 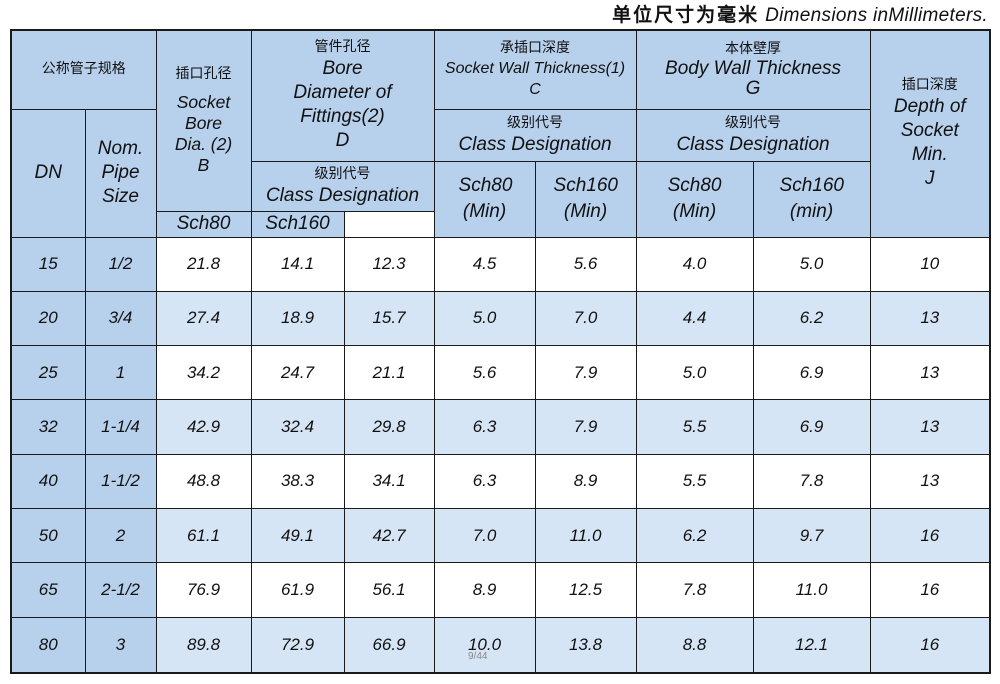 I want to click on table-row: 20 3/4 27.4 18.9 15.7 5.0 7.0 4.4 6.2 13, so click(x=500, y=318).